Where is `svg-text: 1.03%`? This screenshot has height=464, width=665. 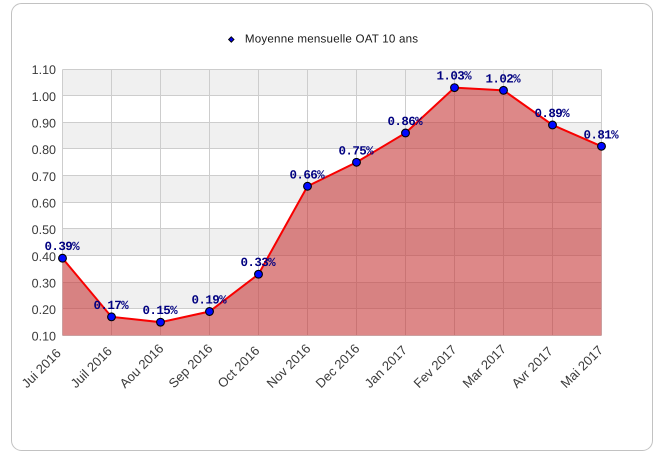 svg-text: 1.03% is located at coordinates (455, 77).